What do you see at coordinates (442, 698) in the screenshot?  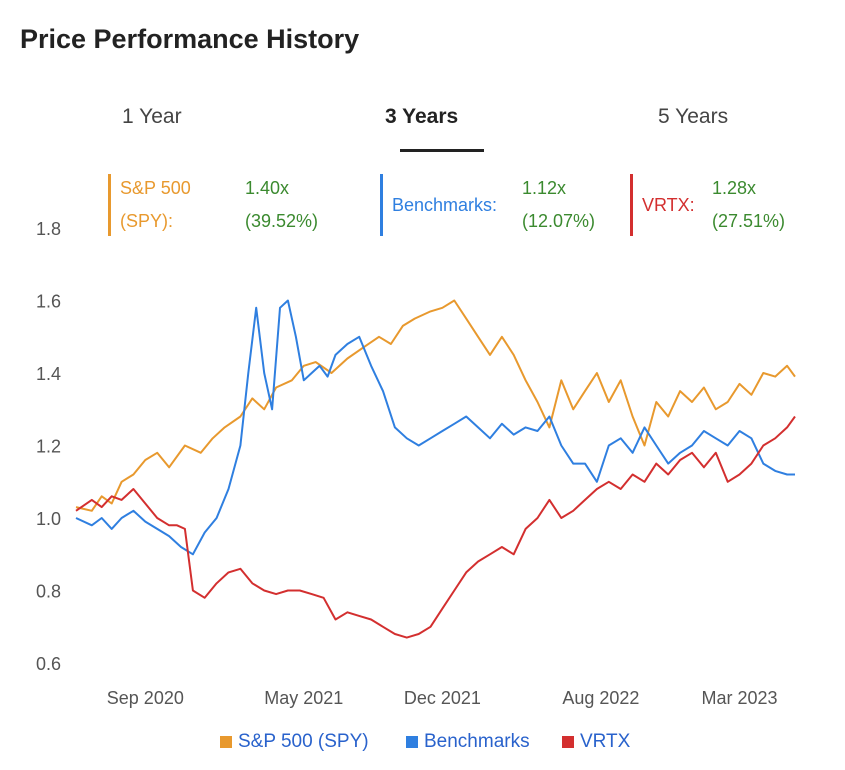 I see `x-tick-label: Dec 2021` at bounding box center [442, 698].